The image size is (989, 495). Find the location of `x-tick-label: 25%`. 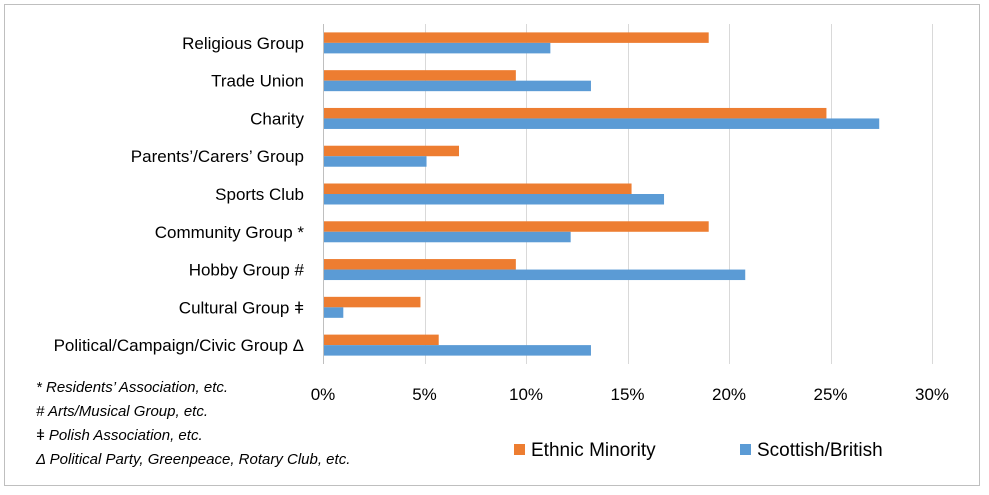

x-tick-label: 25% is located at coordinates (830, 394).